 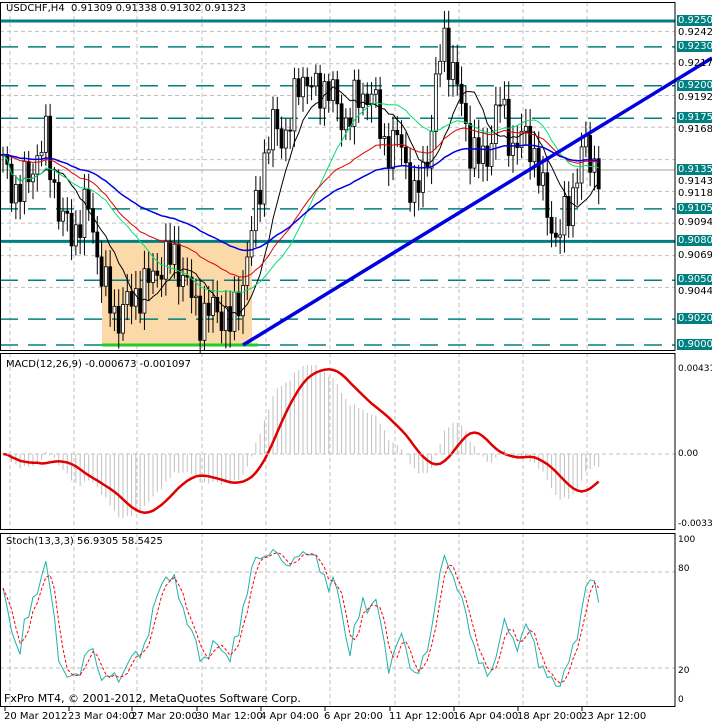 I want to click on macd-tick-label: 0.00, so click(x=688, y=454).